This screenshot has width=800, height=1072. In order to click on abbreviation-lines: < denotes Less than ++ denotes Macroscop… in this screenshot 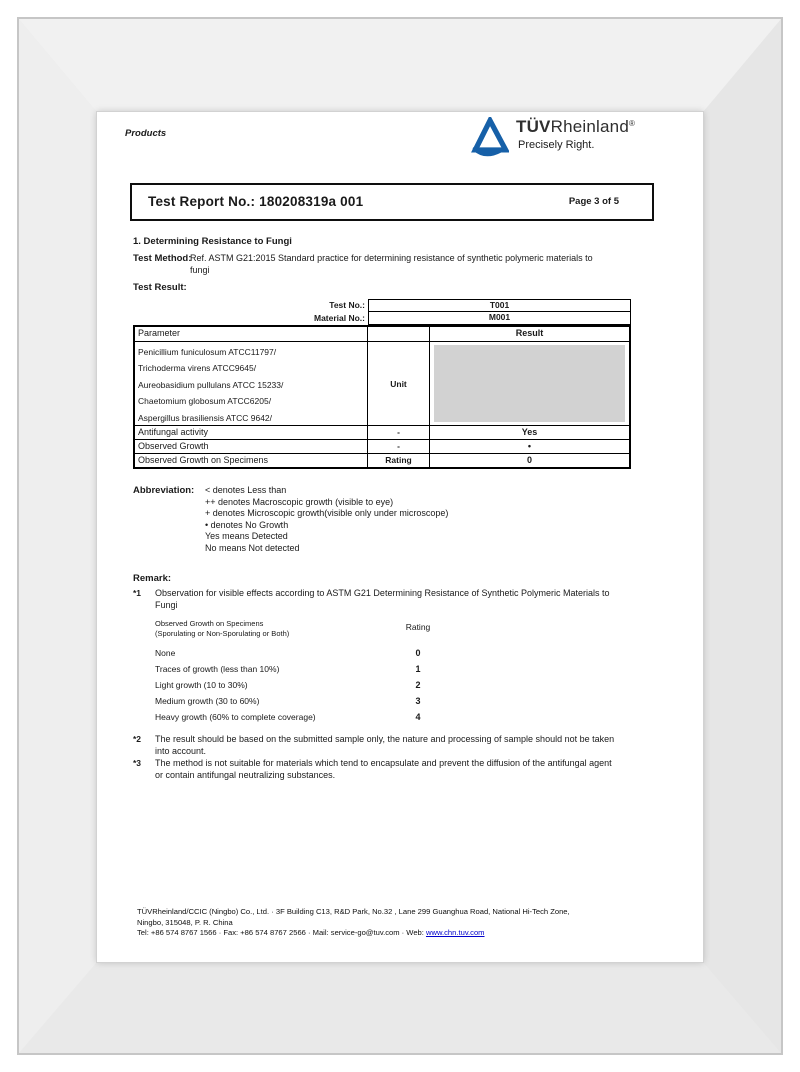, I will do `click(415, 519)`.